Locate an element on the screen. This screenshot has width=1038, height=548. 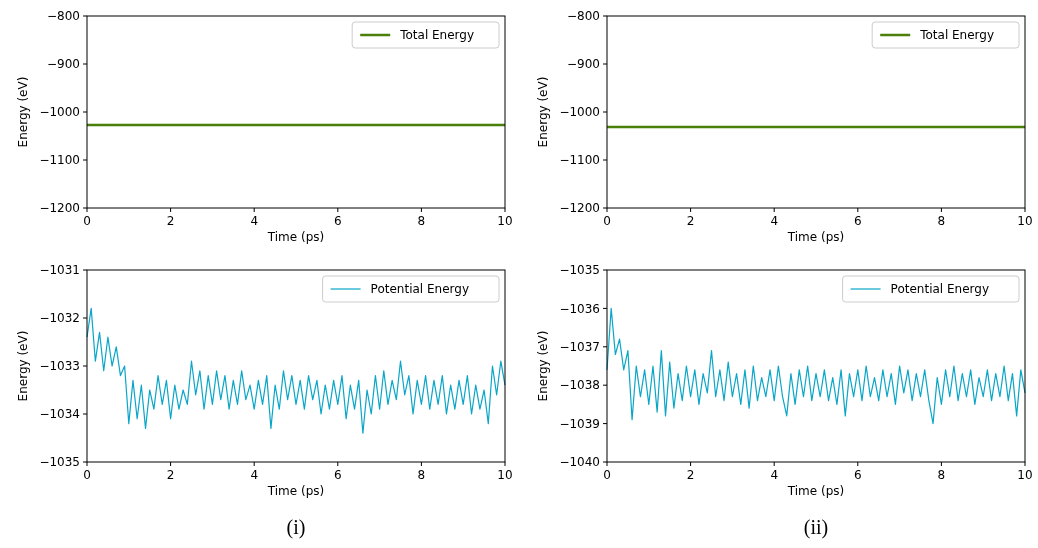
y-tick-label: −1032 is located at coordinates (59, 318).